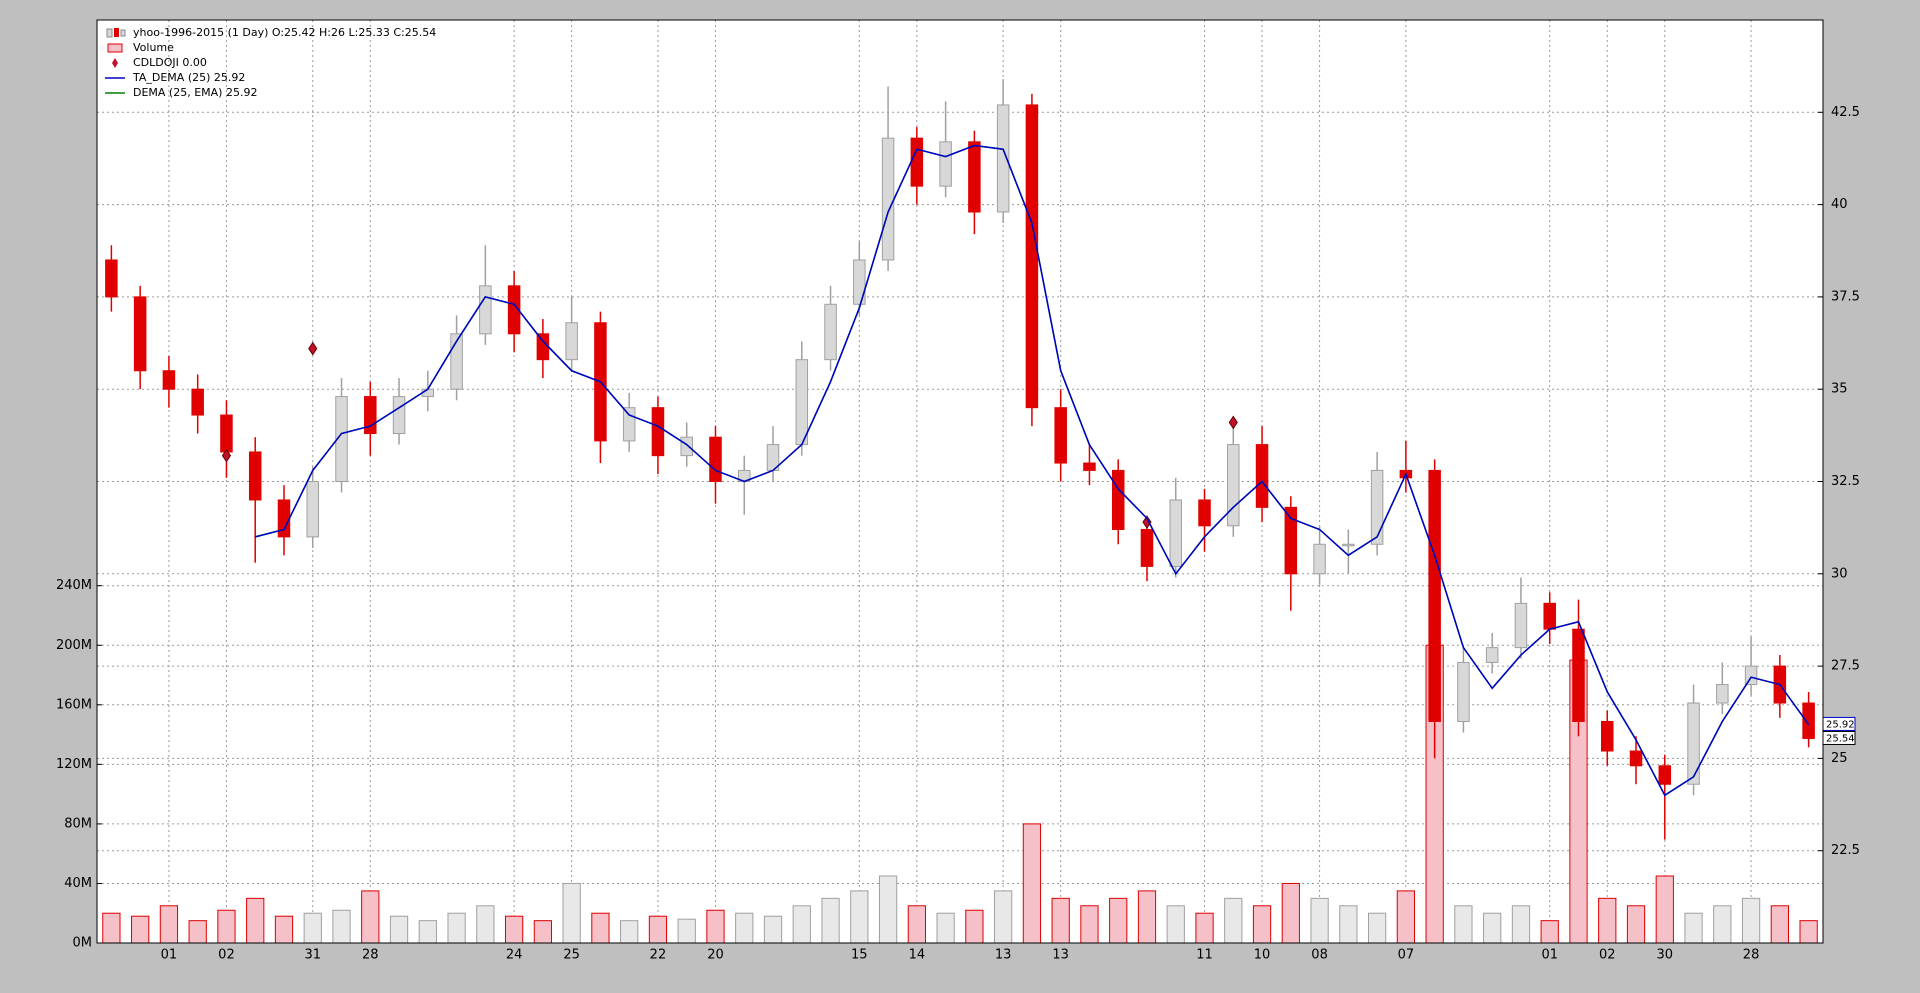  I want to click on x-tick-label: 30, so click(1665, 955).